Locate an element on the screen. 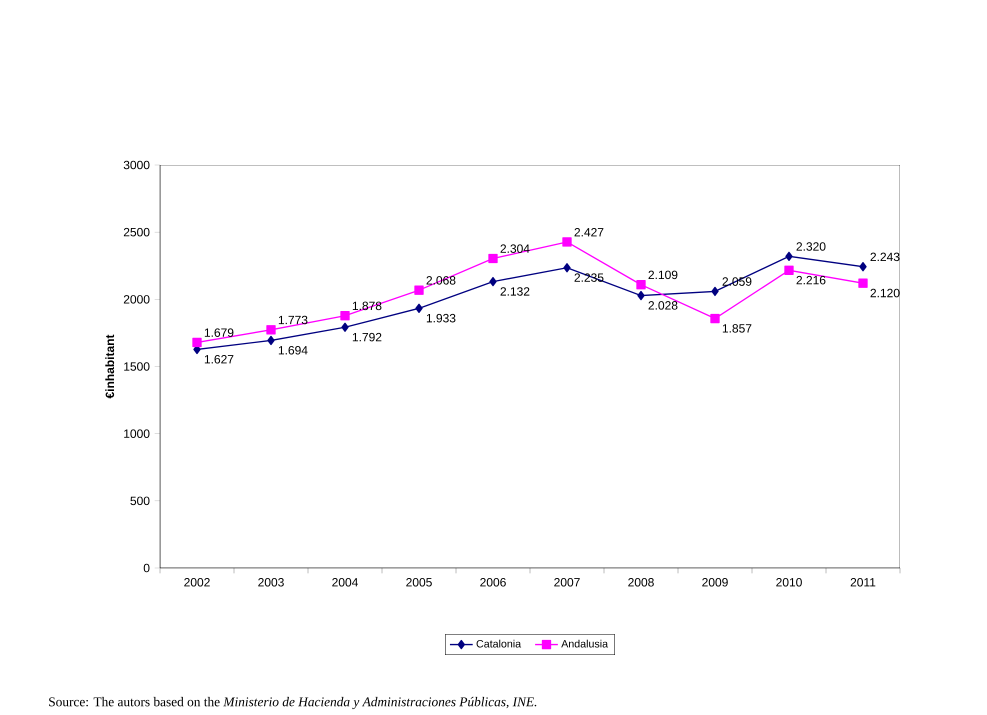  x-tick-label: 2004 is located at coordinates (345, 582).